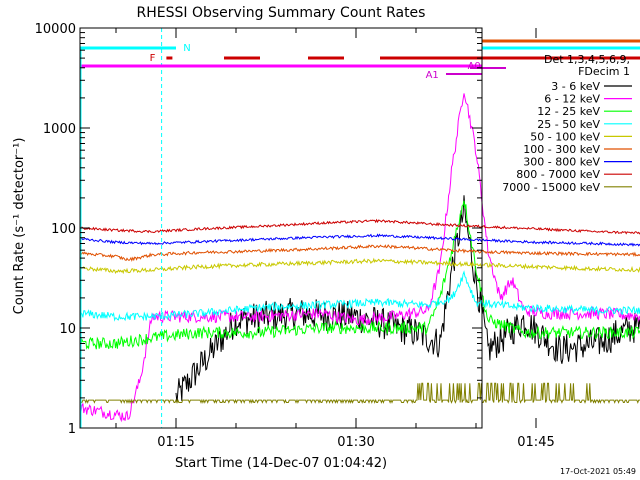  Describe the element at coordinates (598, 471) in the screenshot. I see `timestamp: 17-Oct-2021 05:49` at that location.